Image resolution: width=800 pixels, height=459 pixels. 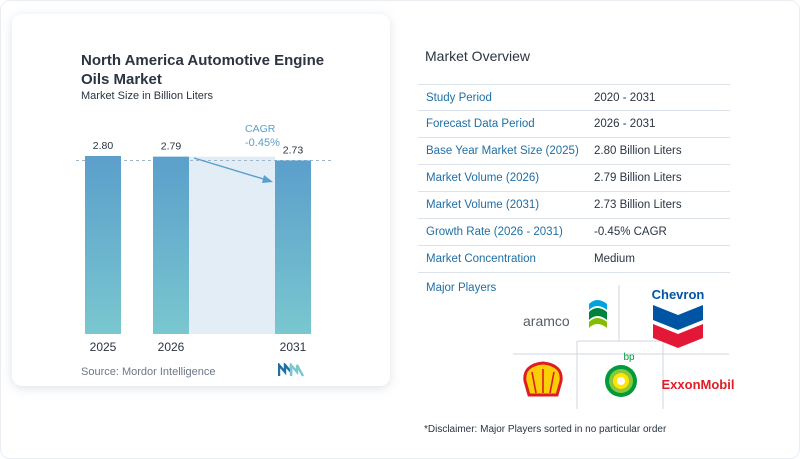 What do you see at coordinates (232, 169) in the screenshot?
I see `cagr-arrow-line` at bounding box center [232, 169].